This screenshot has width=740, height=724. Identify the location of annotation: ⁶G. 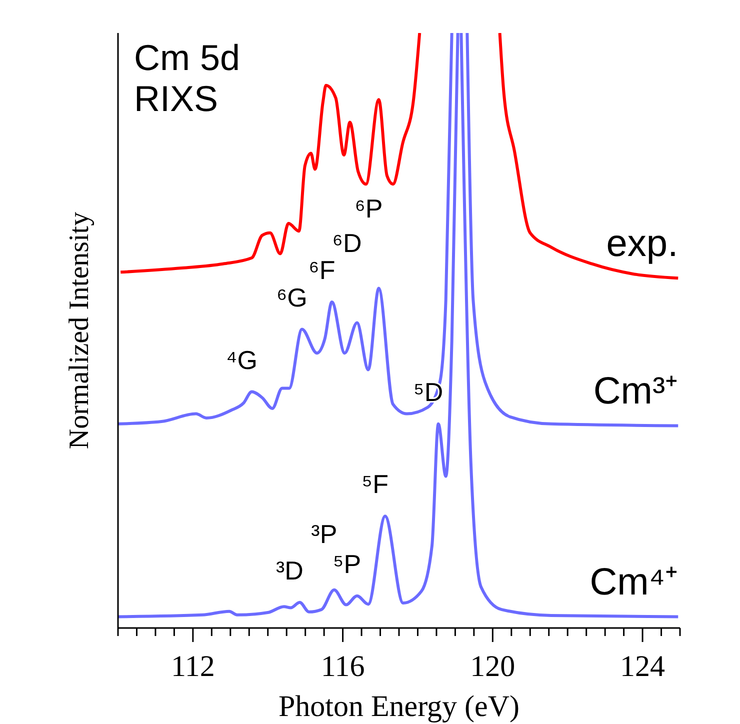
(292, 297).